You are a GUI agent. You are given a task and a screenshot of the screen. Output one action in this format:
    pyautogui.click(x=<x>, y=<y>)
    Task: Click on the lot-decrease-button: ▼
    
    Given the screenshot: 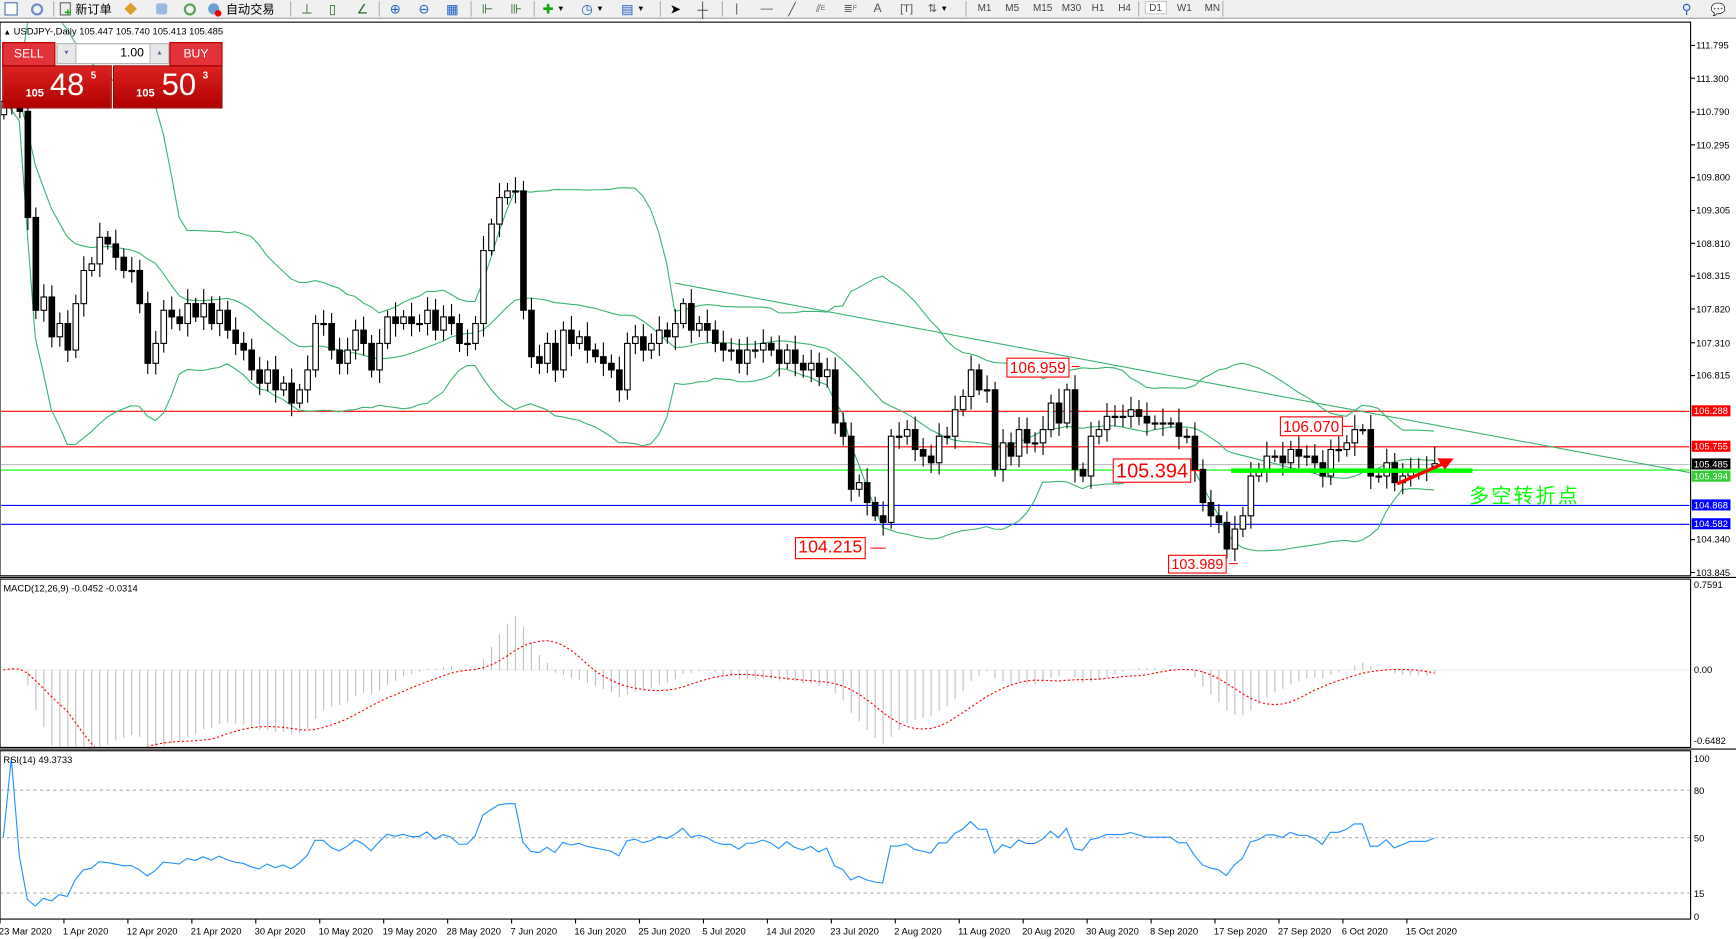 What is the action you would take?
    pyautogui.click(x=67, y=54)
    